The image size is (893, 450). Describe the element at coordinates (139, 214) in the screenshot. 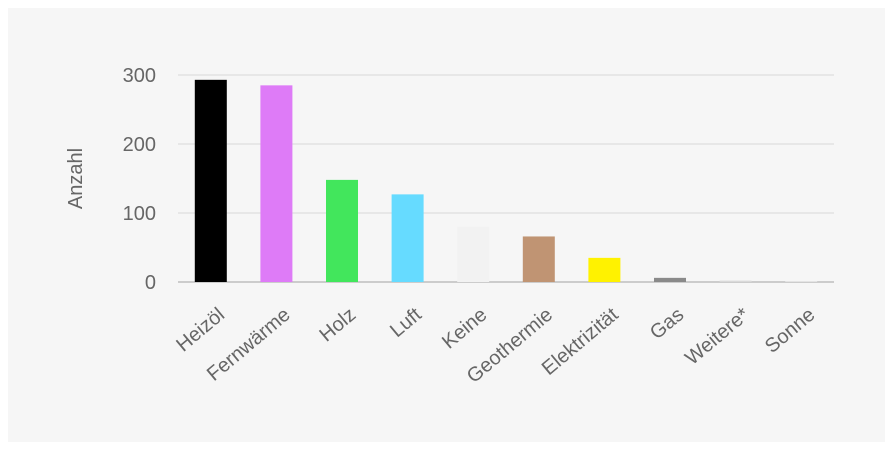

I see `y-tick-label: 100` at that location.